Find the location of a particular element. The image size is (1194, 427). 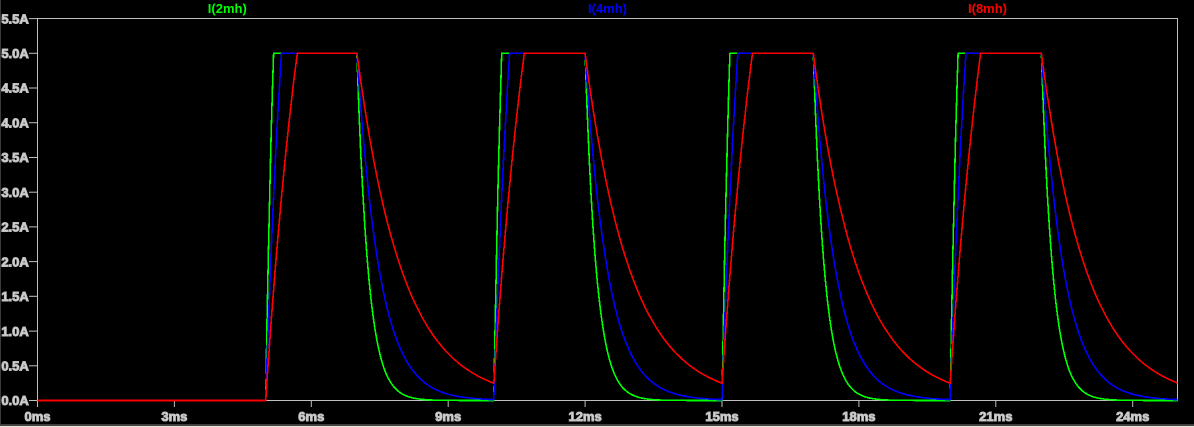

svg-text: 12ms is located at coordinates (584, 416).